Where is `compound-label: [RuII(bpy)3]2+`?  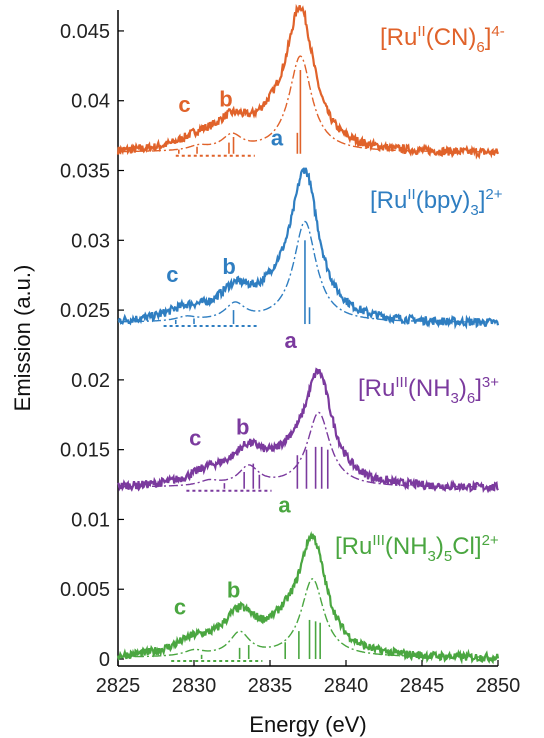 compound-label: [RuII(bpy)3]2+ is located at coordinates (436, 202).